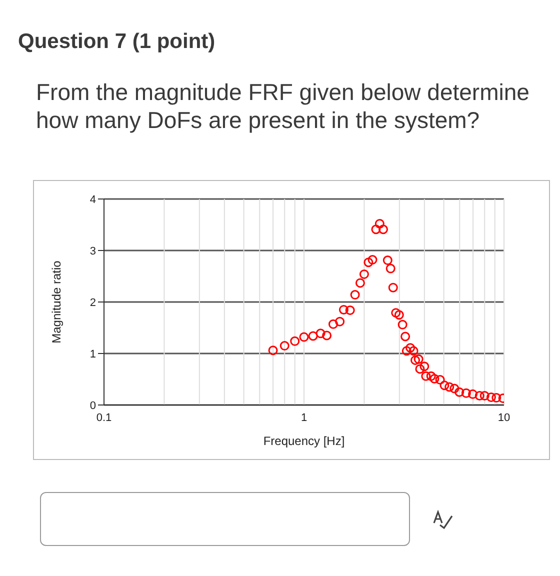  What do you see at coordinates (93, 354) in the screenshot?
I see `y-tick-label: 1` at bounding box center [93, 354].